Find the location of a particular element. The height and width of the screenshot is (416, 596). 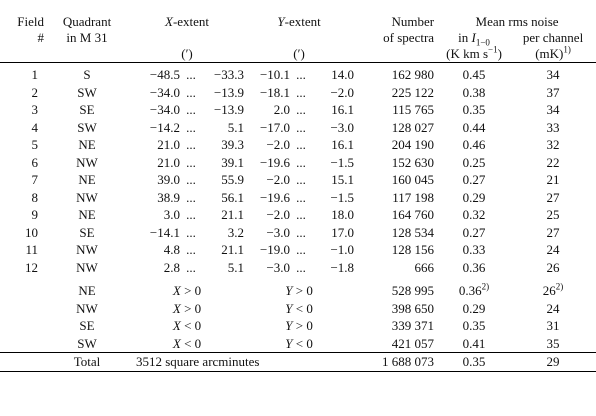

noise-i10: 0.38 is located at coordinates (474, 92).